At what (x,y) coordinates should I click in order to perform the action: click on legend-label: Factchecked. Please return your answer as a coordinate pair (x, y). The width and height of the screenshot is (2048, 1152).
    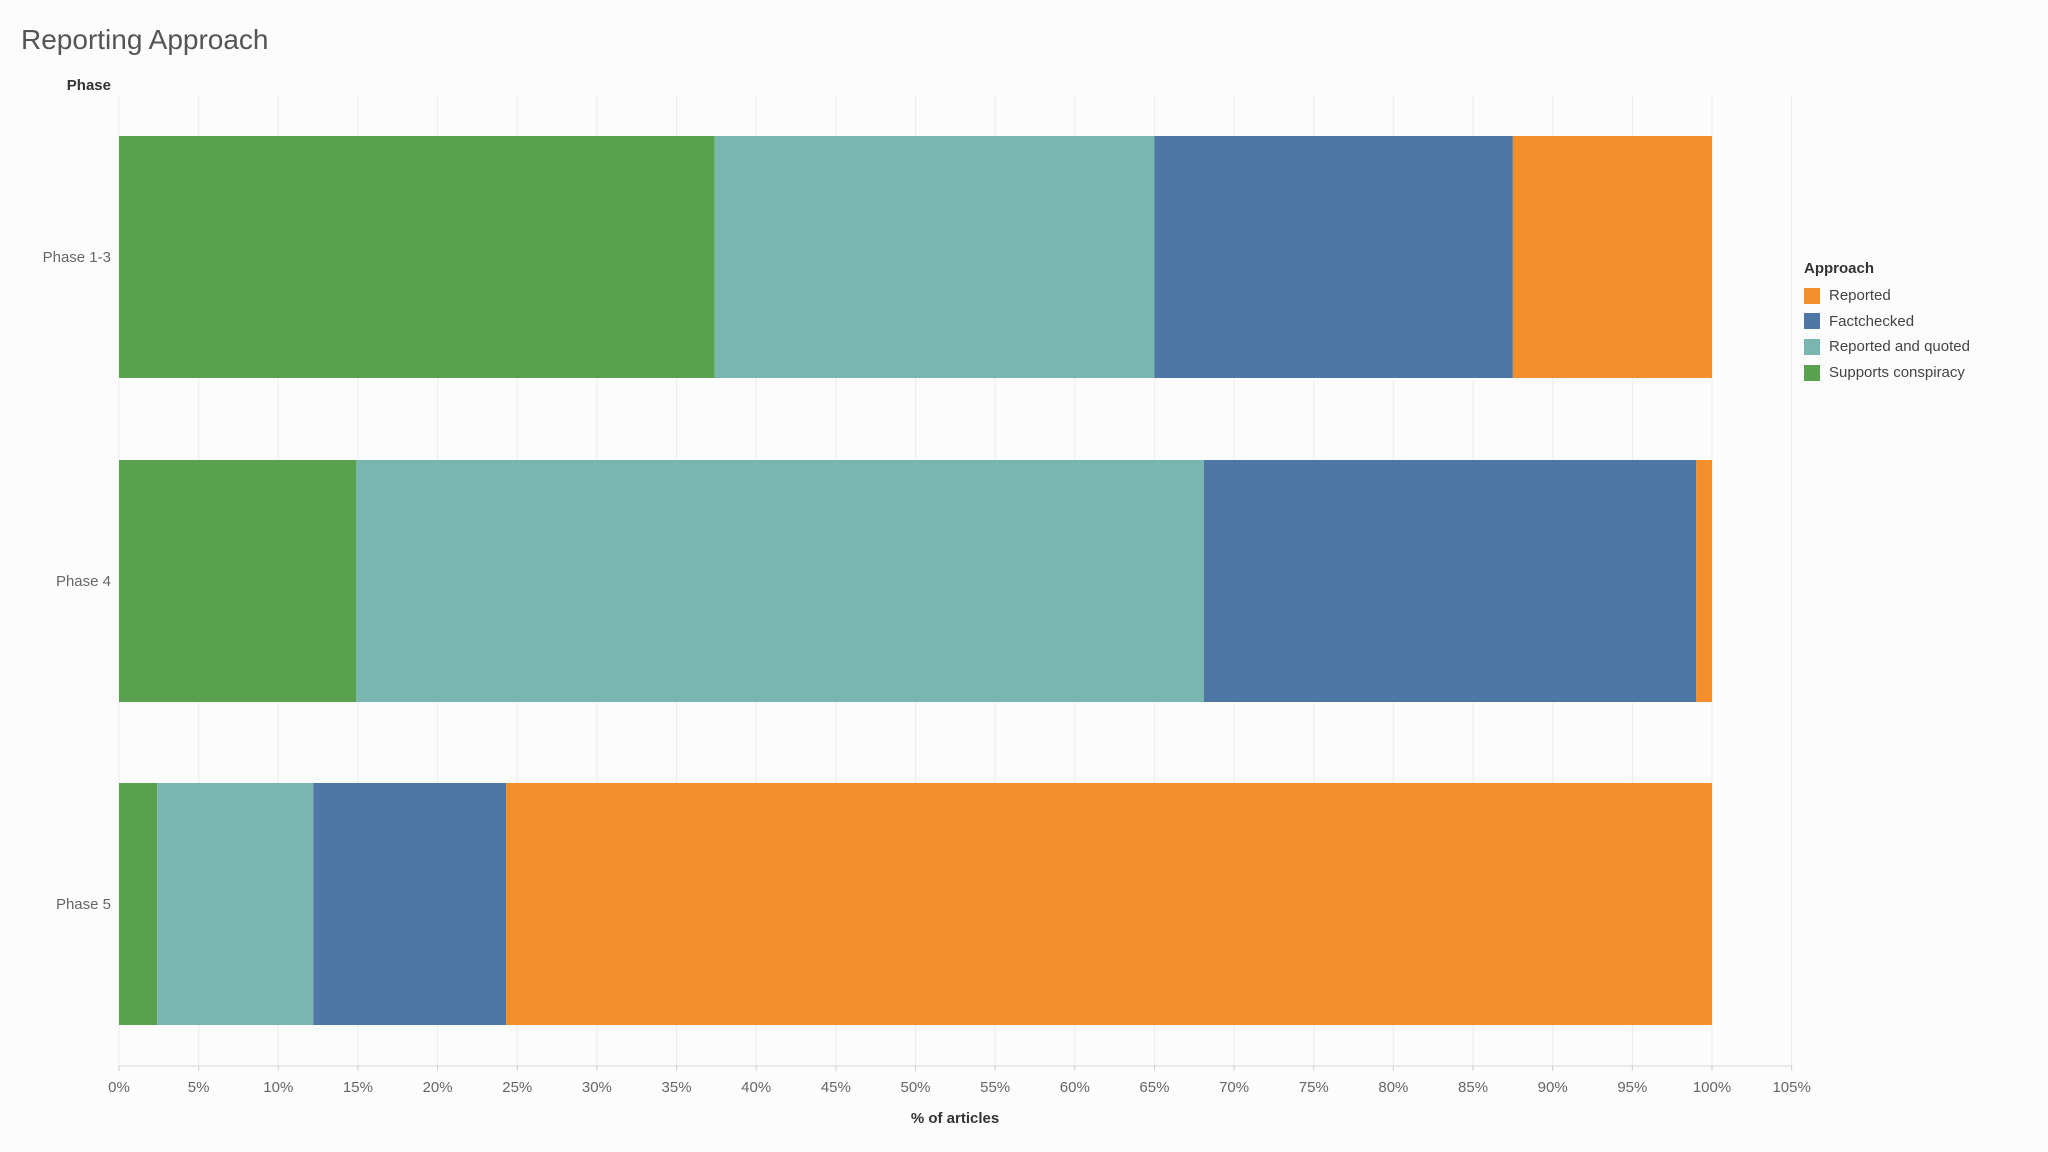
    Looking at the image, I should click on (1872, 321).